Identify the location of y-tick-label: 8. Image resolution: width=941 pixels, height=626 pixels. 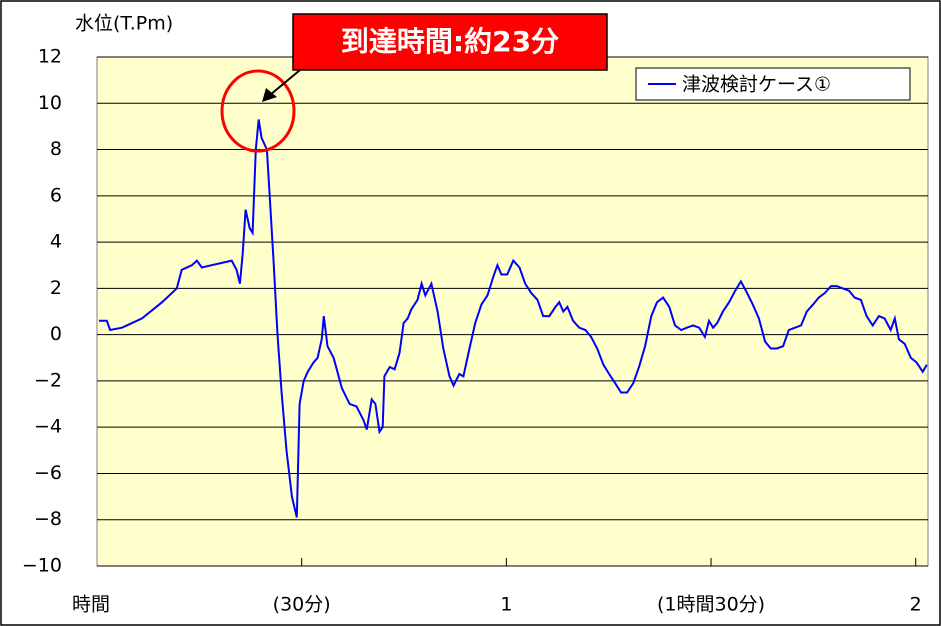
(56, 149).